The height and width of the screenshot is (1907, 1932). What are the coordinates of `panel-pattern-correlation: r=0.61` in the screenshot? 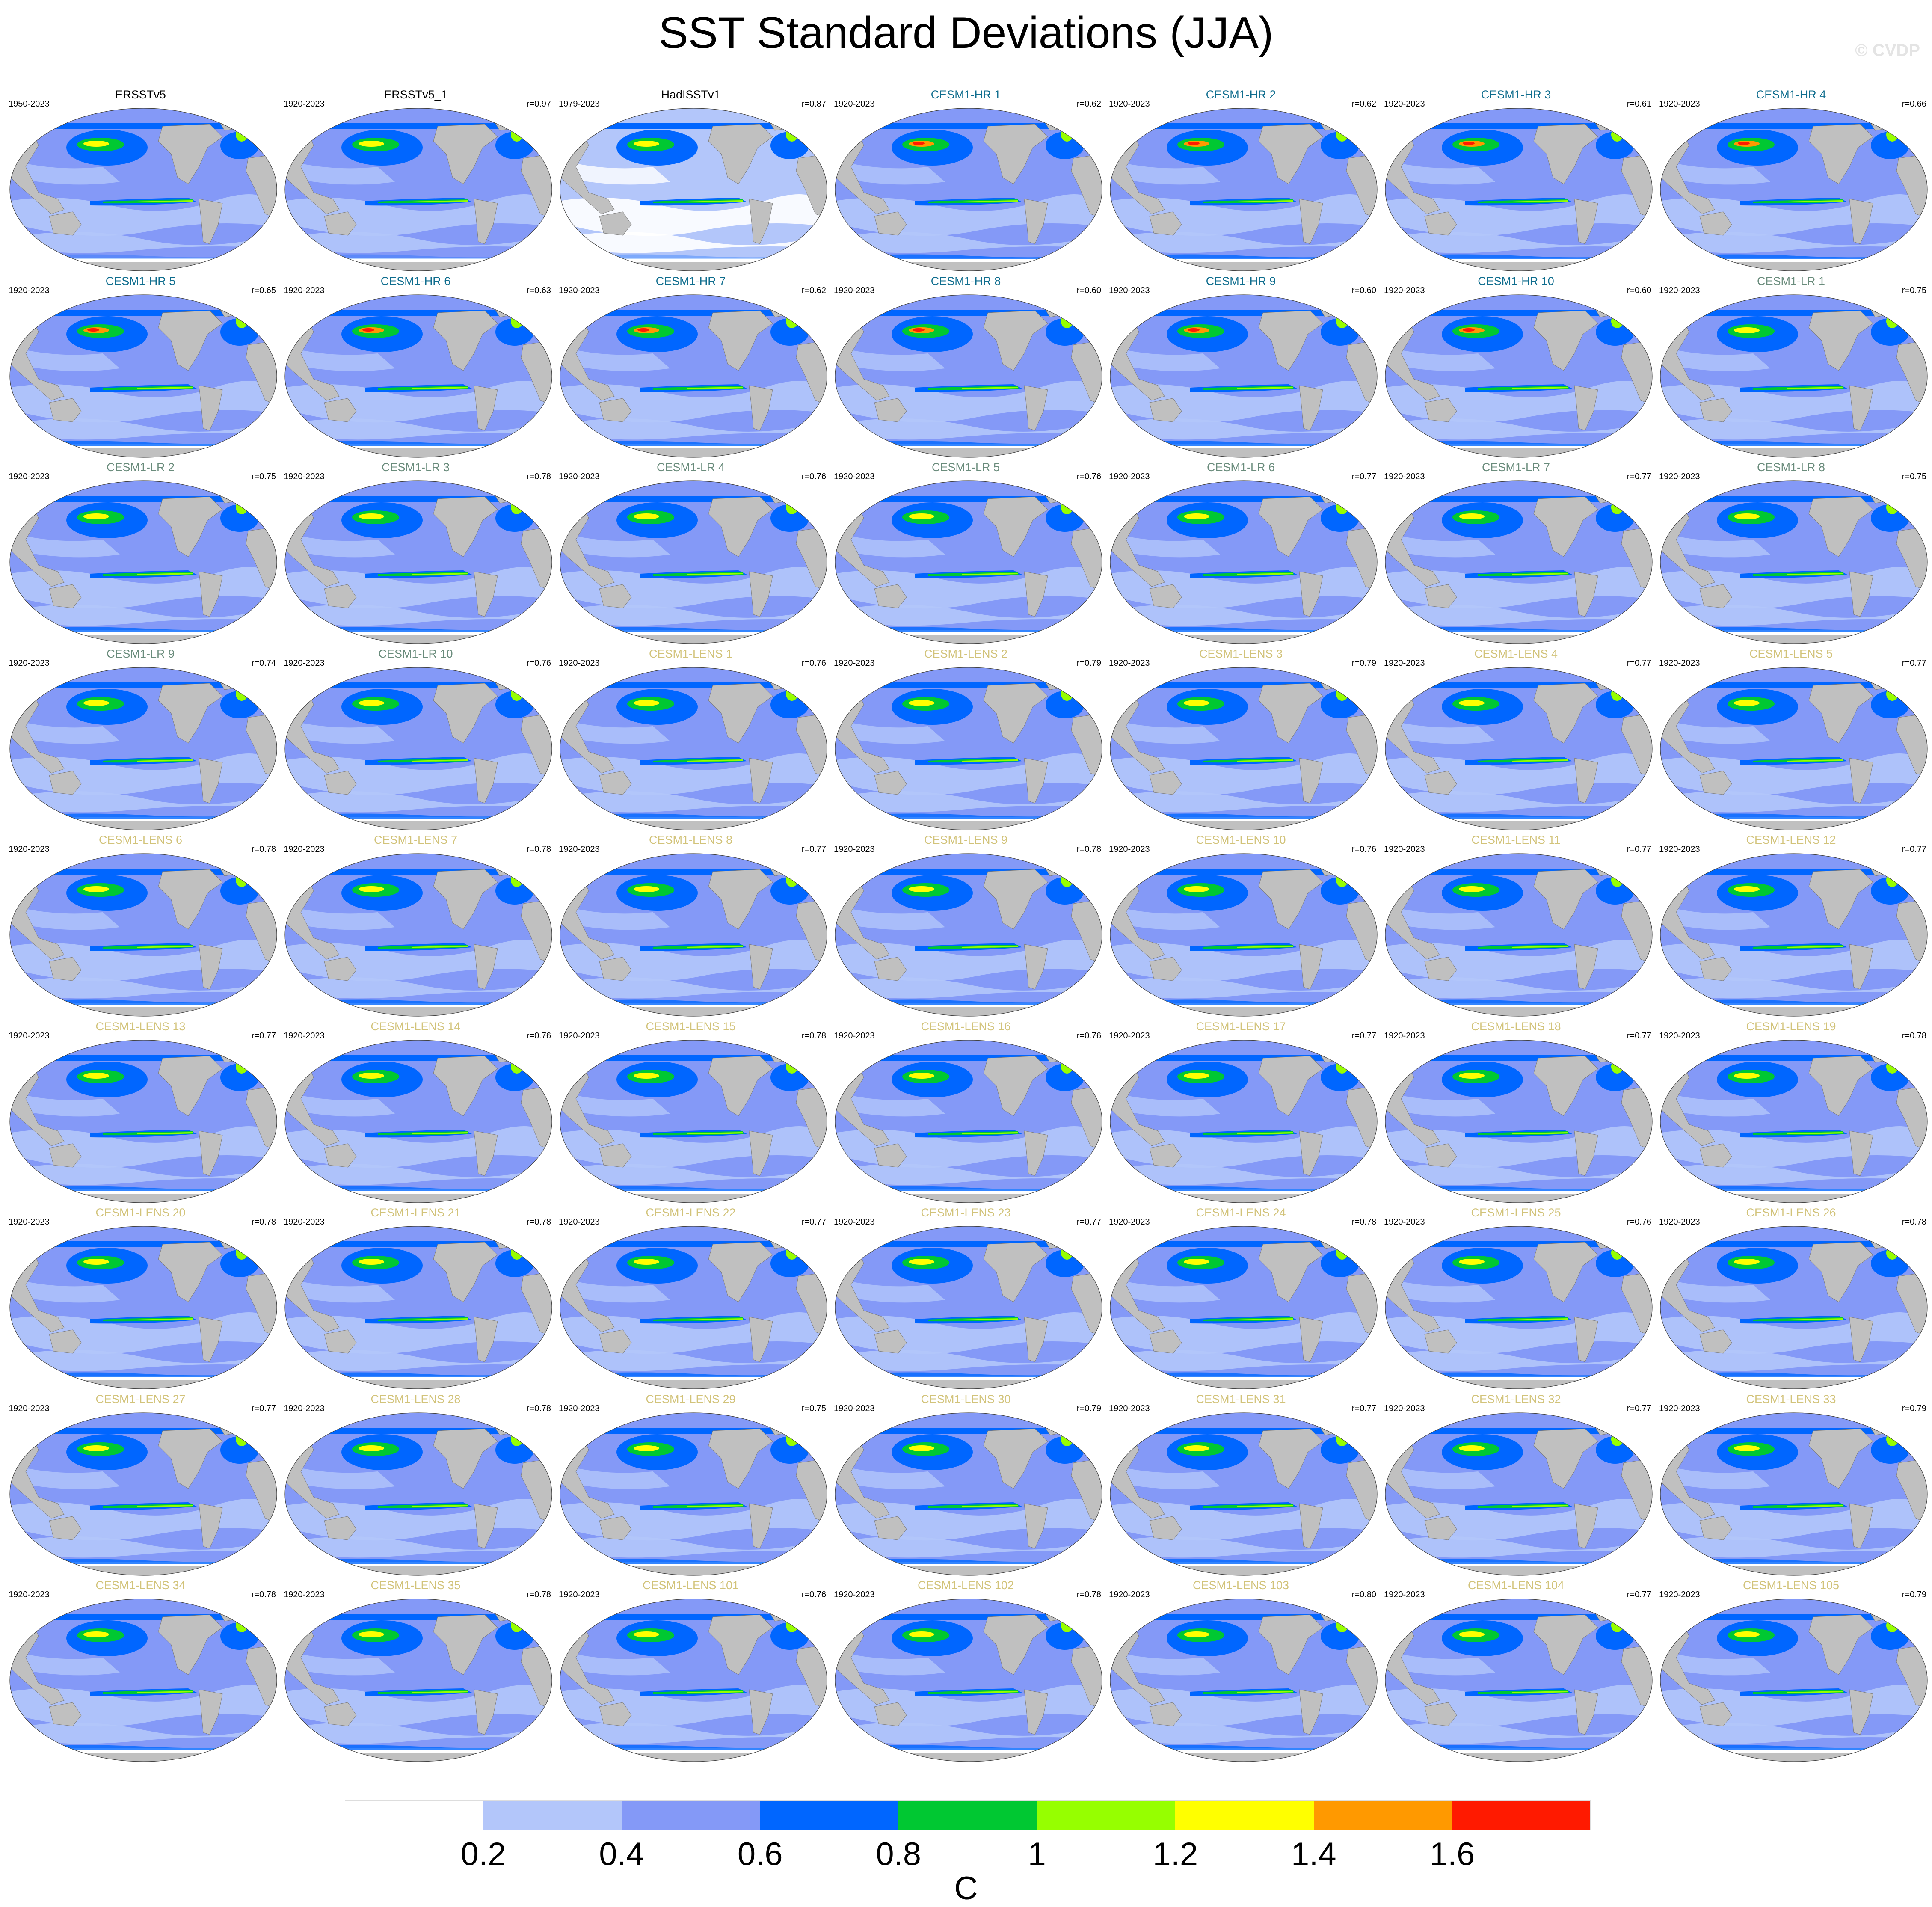 It's located at (1639, 104).